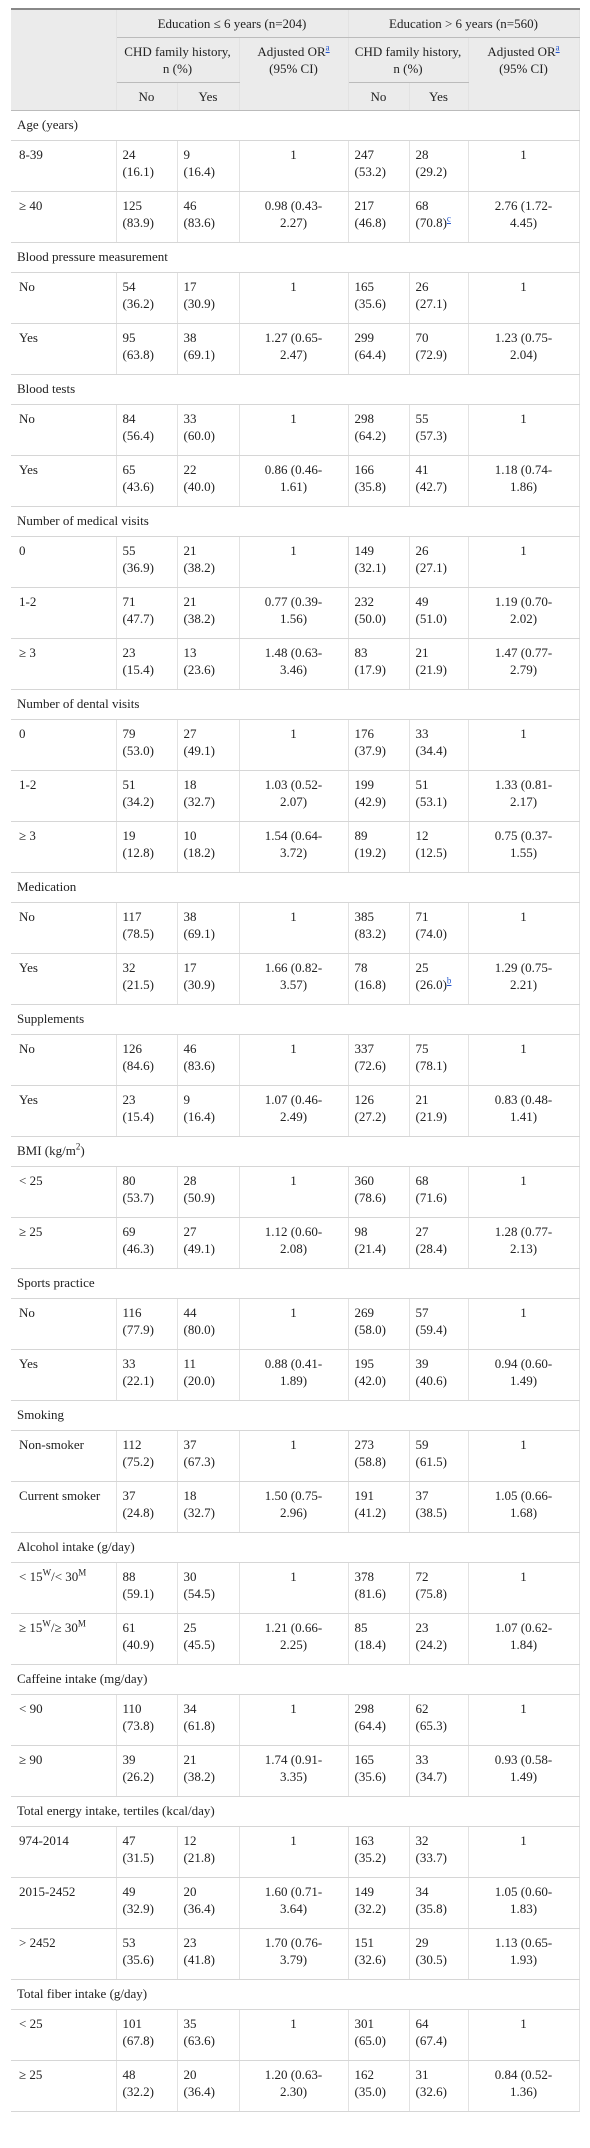 This screenshot has height=2148, width=590. What do you see at coordinates (64, 796) in the screenshot?
I see `row-label: 1-2` at bounding box center [64, 796].